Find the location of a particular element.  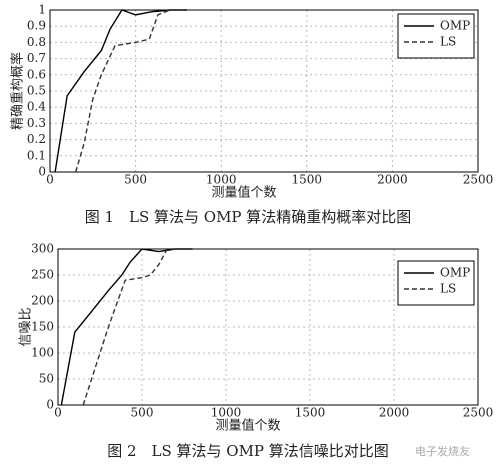

y-tick-label: 0.9 is located at coordinates (36, 26).